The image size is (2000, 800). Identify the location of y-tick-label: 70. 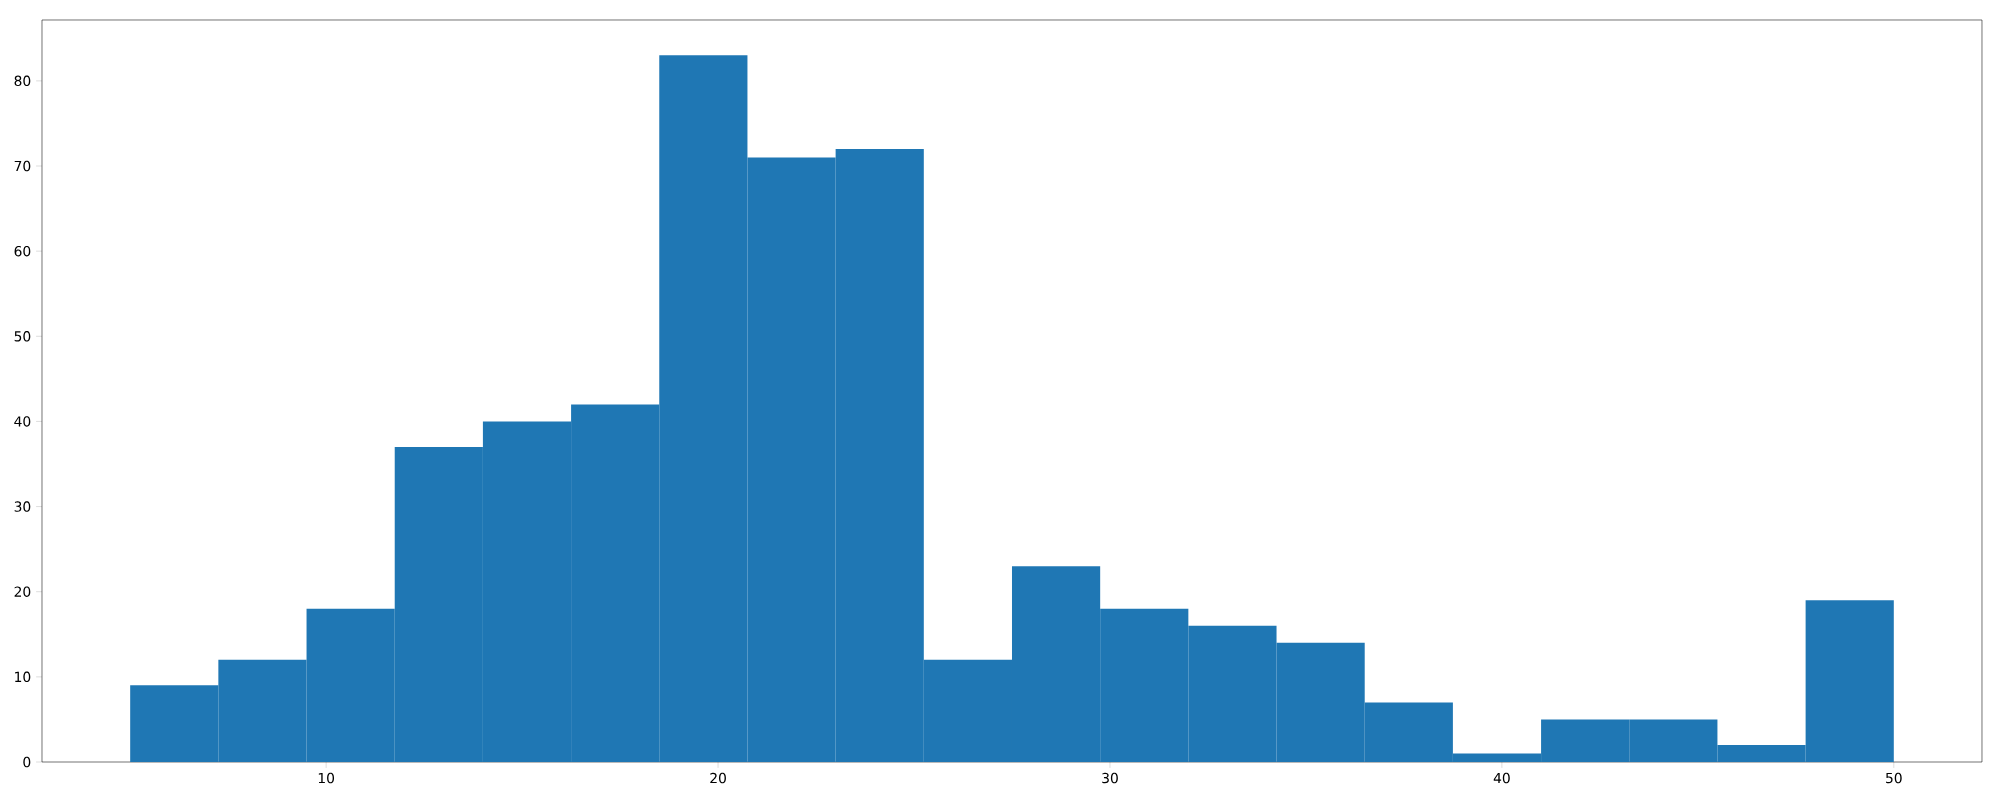
(22, 166).